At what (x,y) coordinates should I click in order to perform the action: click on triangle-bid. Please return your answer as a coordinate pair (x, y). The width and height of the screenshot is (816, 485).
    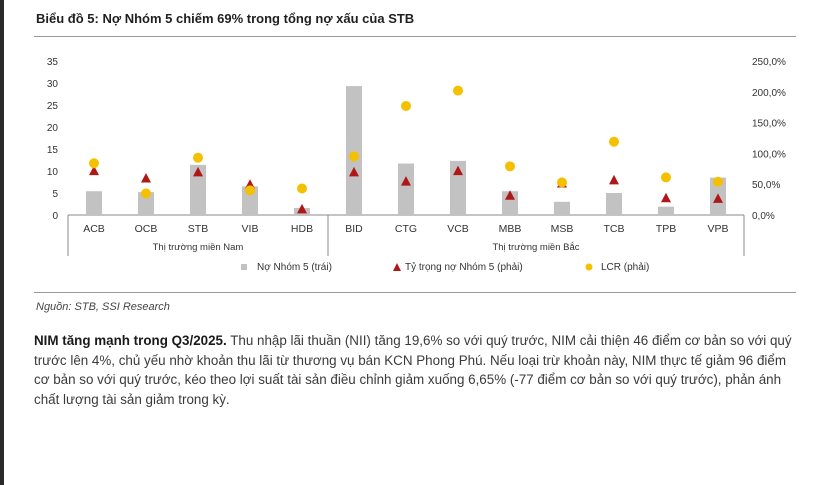
    Looking at the image, I should click on (354, 171).